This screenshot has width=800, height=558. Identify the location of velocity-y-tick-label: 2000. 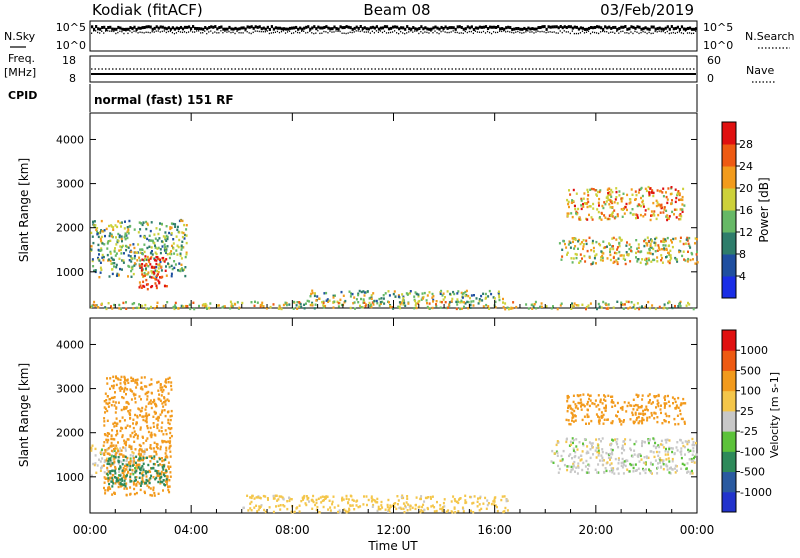
(70, 433).